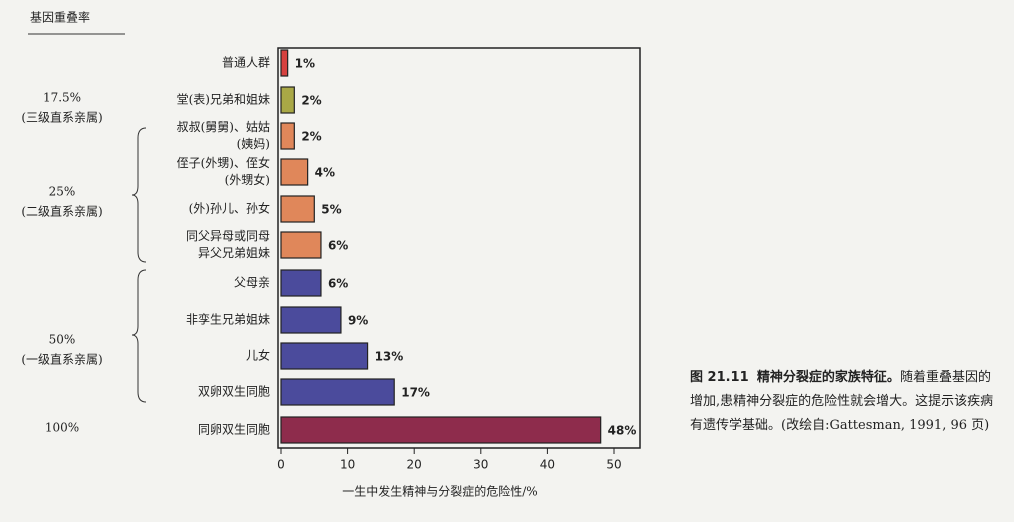 This screenshot has width=1014, height=522. What do you see at coordinates (228, 236) in the screenshot?
I see `category-label: 同父异母或同母` at bounding box center [228, 236].